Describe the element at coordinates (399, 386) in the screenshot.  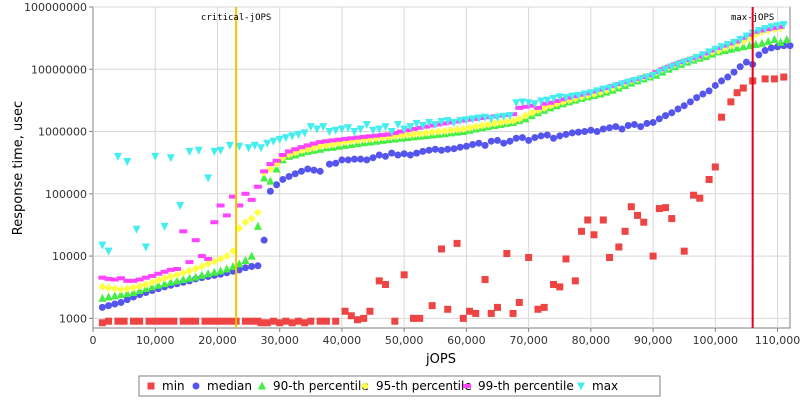
I see `legend-box` at that location.